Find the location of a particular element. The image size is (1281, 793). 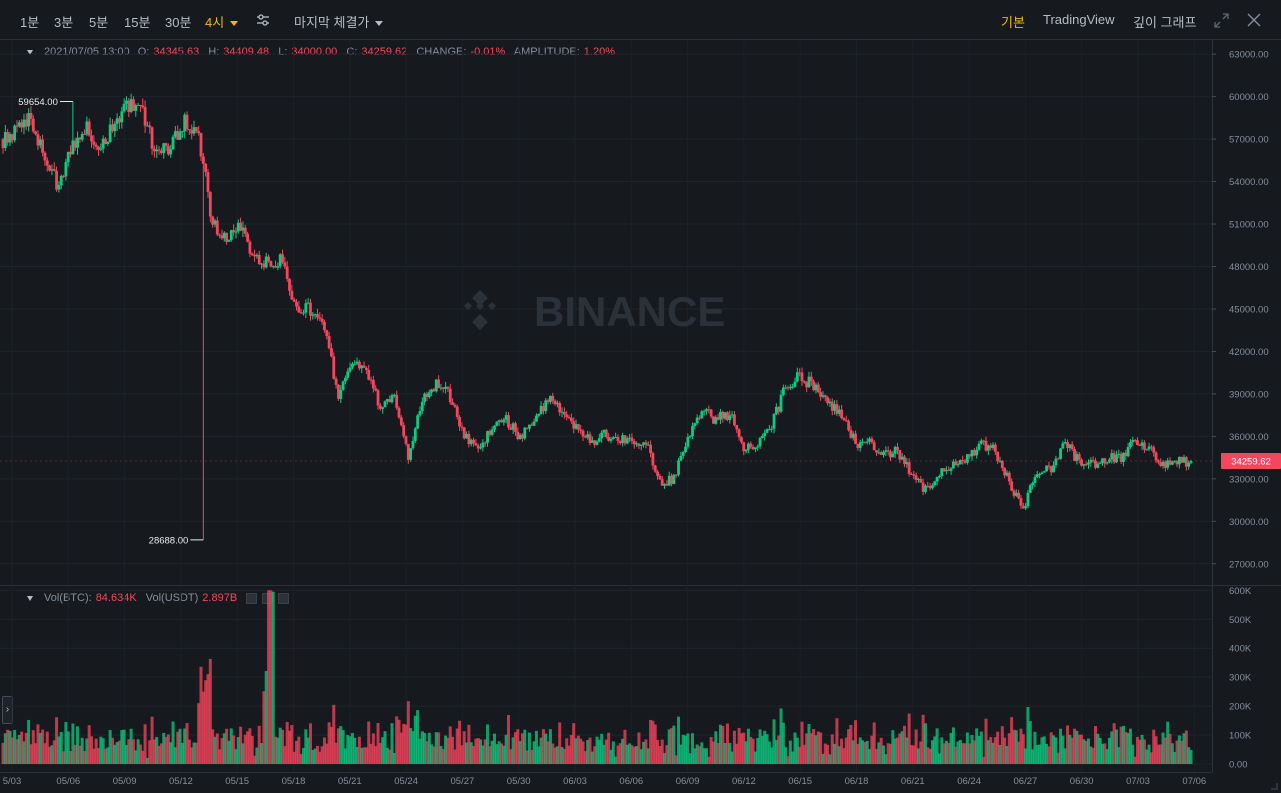

tab-tradingview: TradingView is located at coordinates (1079, 19).